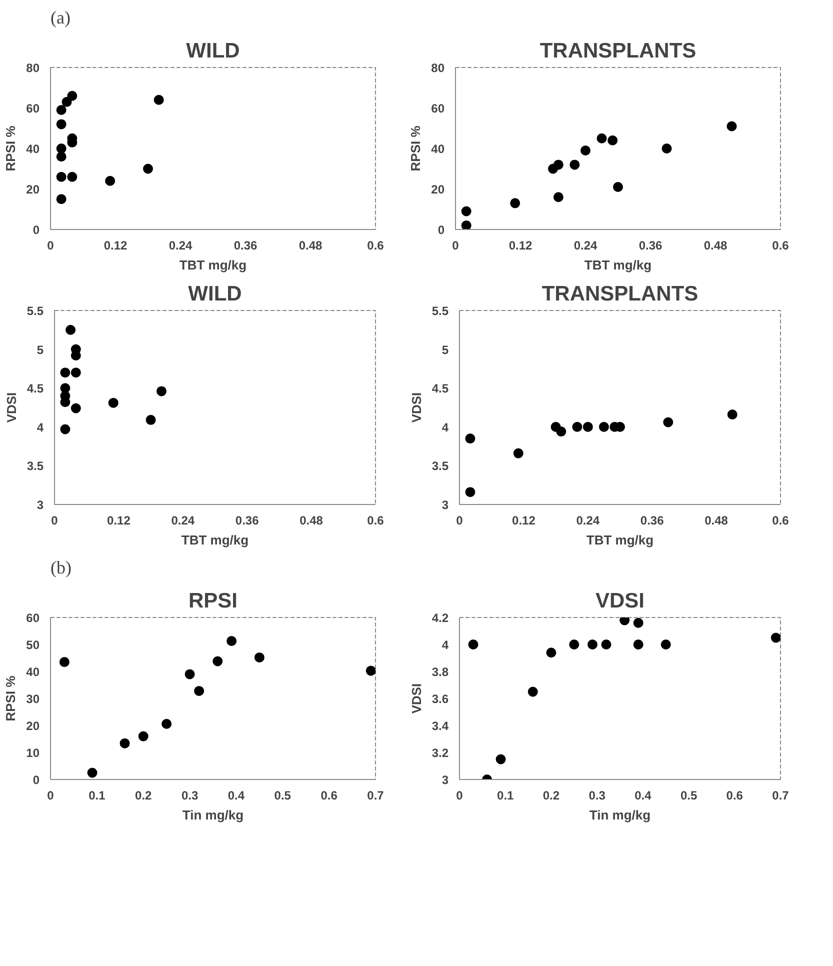  I want to click on y-tick-label: 3.5, so click(35, 466).